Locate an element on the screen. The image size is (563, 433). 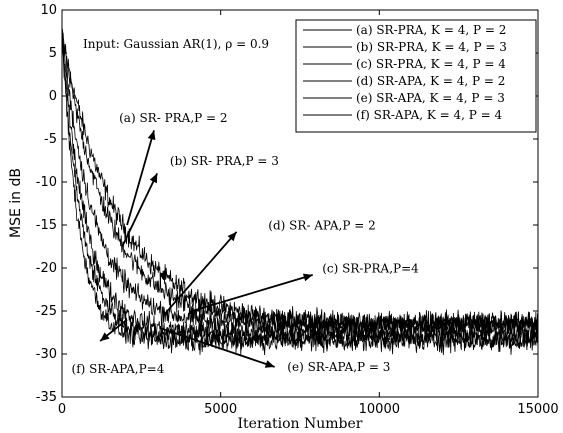
y-tick-label: -30 is located at coordinates (46, 354).